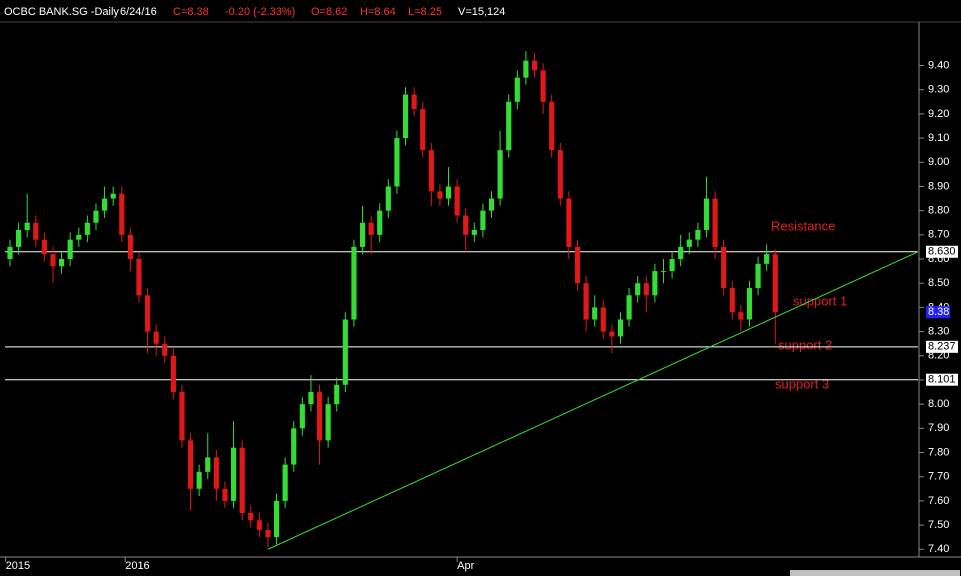 The image size is (961, 576). Describe the element at coordinates (875, 573) in the screenshot. I see `toolbar` at that location.